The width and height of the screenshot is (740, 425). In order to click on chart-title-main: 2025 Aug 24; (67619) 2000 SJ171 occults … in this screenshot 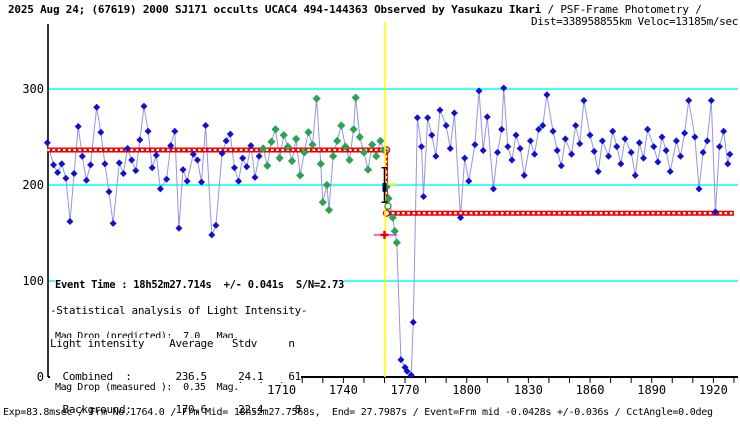, I will do `click(278, 9)`.